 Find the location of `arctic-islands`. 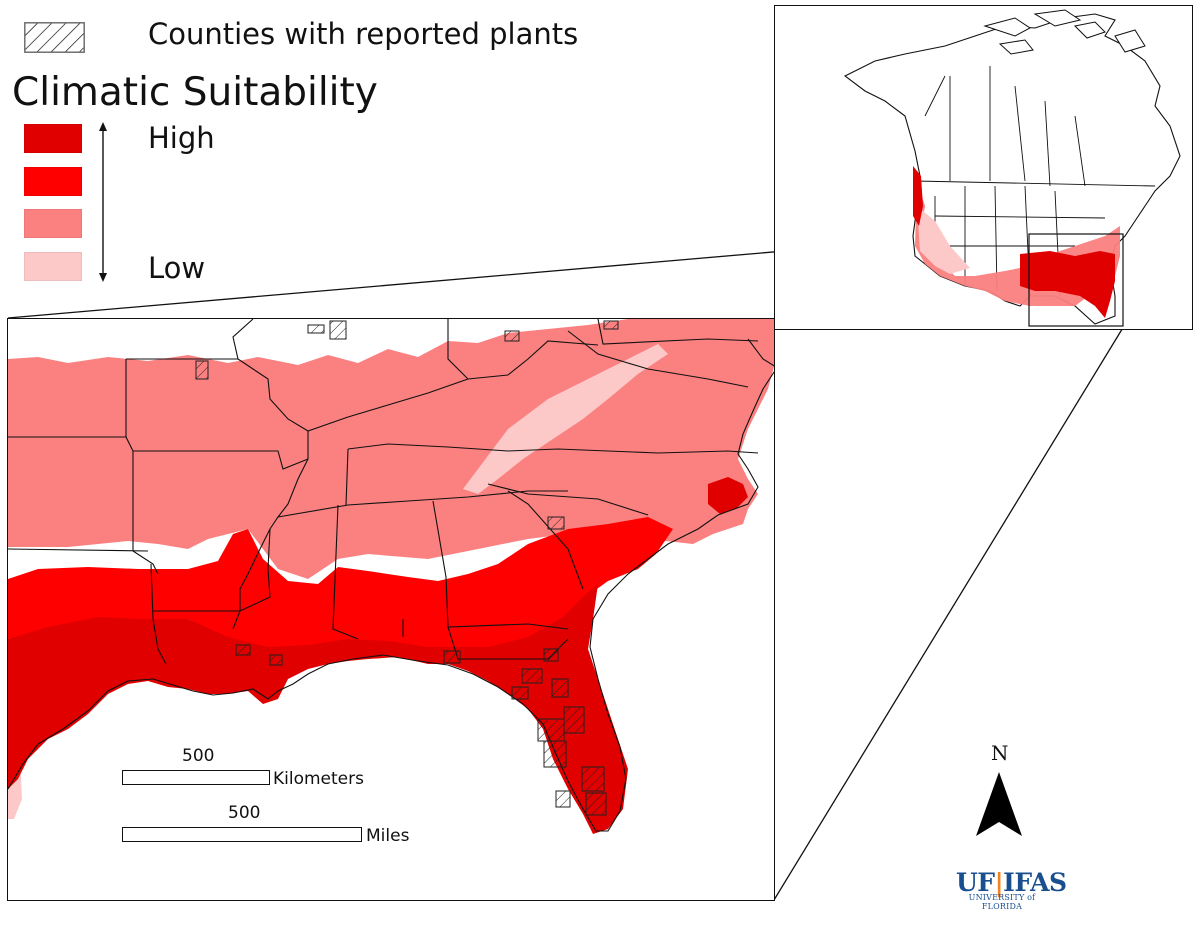

arctic-islands is located at coordinates (1064, 32).